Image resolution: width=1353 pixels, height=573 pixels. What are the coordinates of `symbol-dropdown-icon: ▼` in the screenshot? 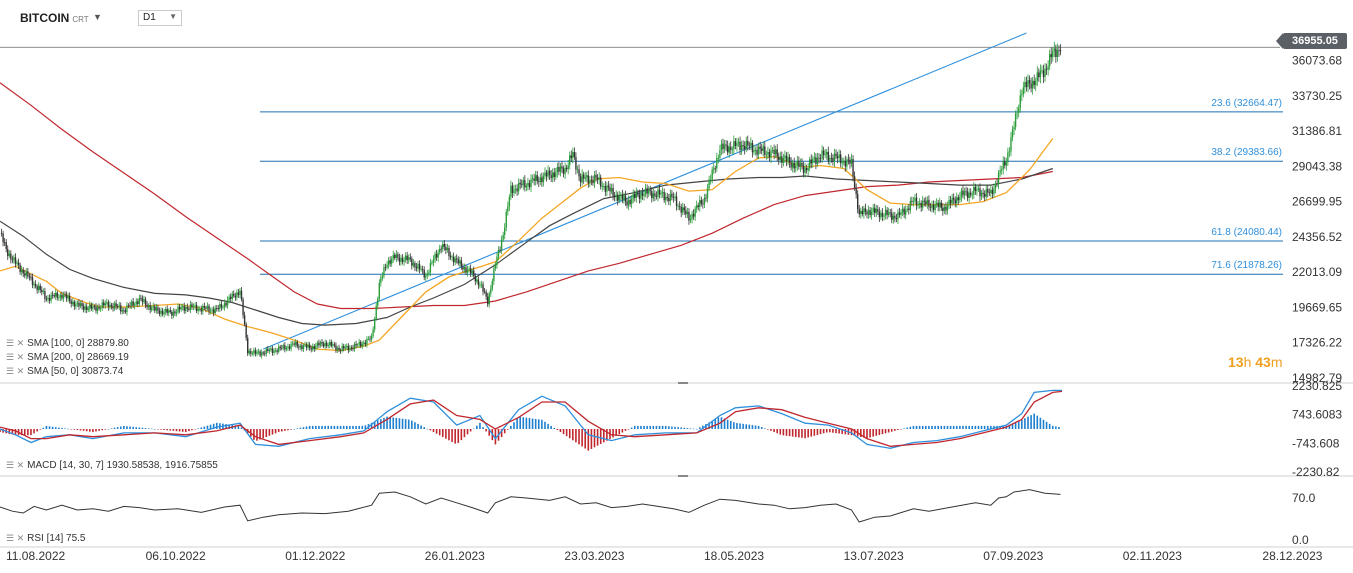 It's located at (97, 17).